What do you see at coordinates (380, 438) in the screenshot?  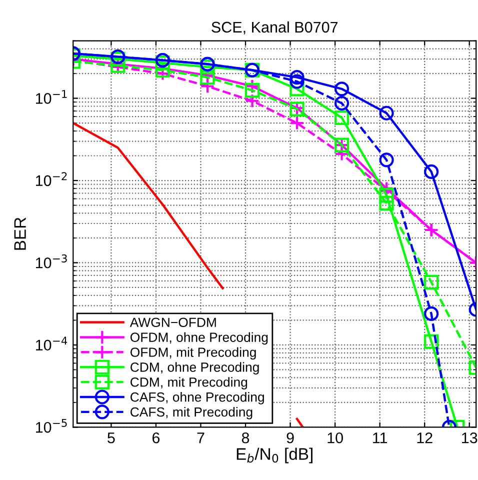 I see `x-tick-label: 11` at bounding box center [380, 438].